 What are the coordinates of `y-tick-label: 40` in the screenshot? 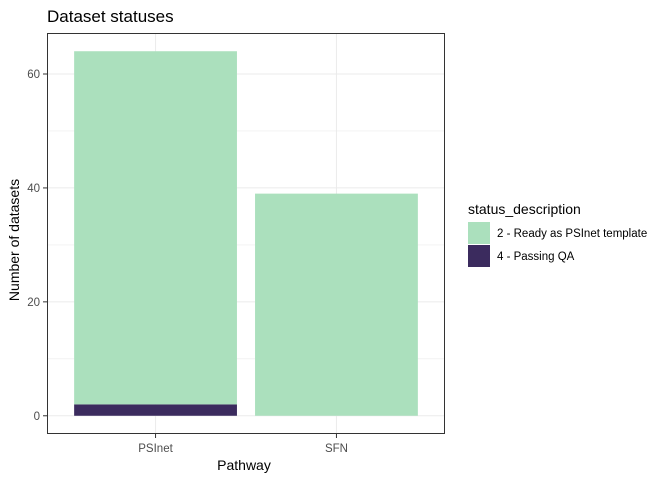 It's located at (33, 189).